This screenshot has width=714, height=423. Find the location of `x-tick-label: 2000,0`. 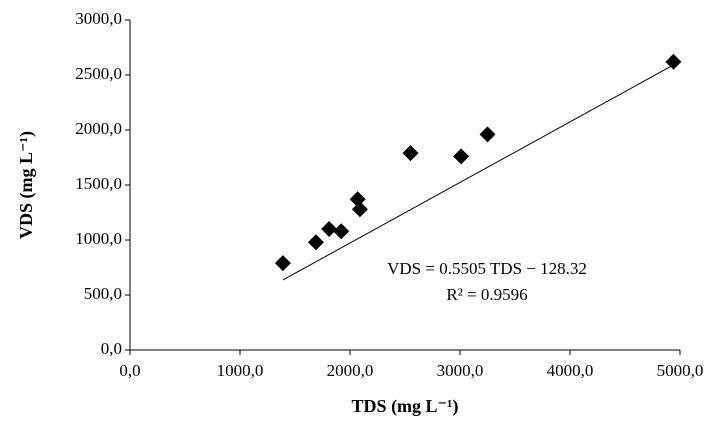

x-tick-label: 2000,0 is located at coordinates (350, 370).